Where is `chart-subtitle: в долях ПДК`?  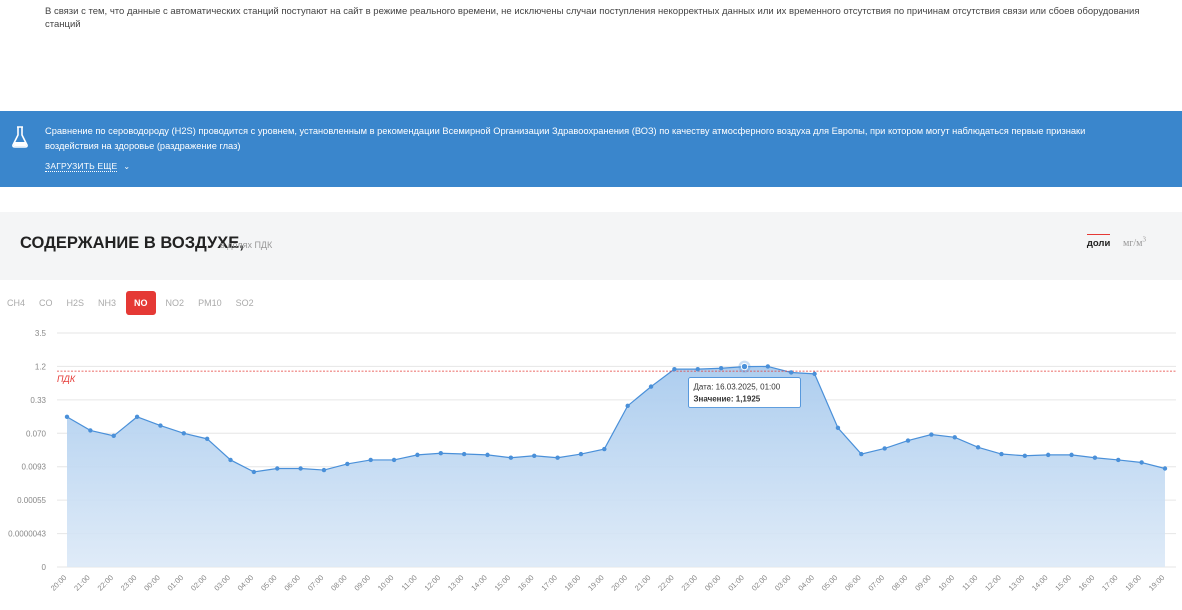
chart-subtitle: в долях ПДК is located at coordinates (246, 245).